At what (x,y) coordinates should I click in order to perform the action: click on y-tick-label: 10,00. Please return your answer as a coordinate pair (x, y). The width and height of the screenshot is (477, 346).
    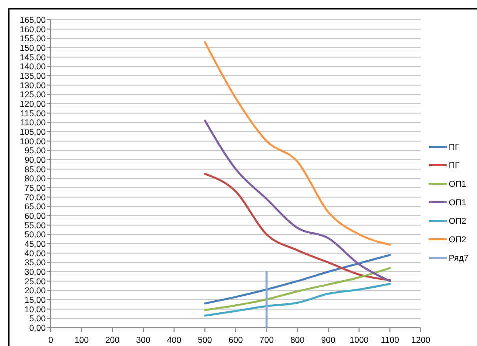
    Looking at the image, I should click on (35, 309).